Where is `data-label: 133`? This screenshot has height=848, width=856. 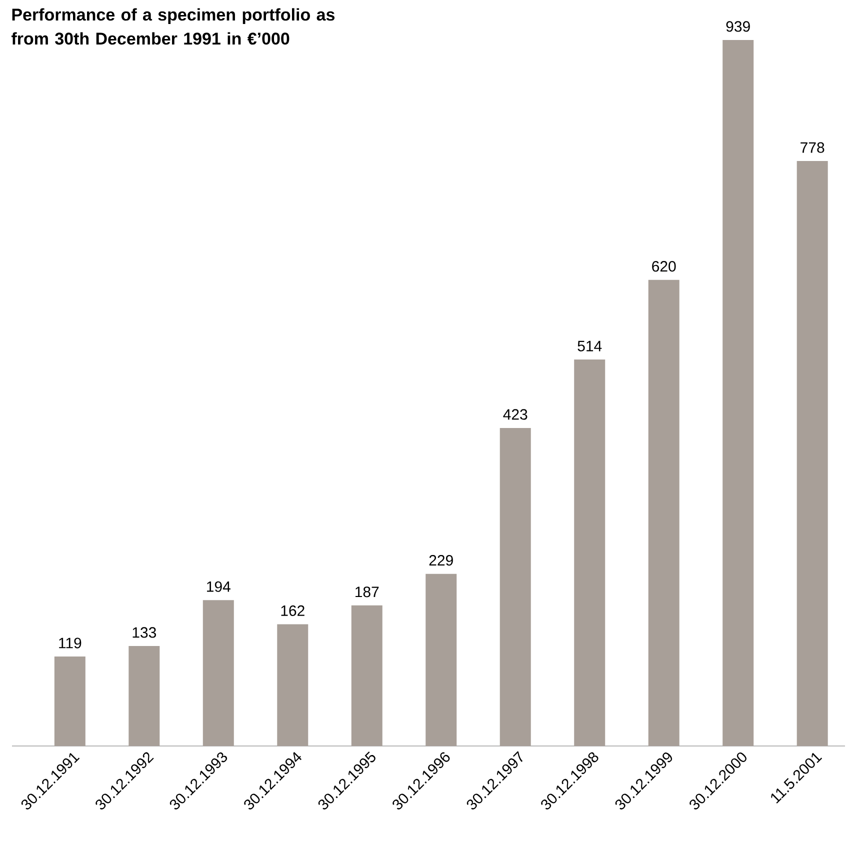
data-label: 133 is located at coordinates (144, 632).